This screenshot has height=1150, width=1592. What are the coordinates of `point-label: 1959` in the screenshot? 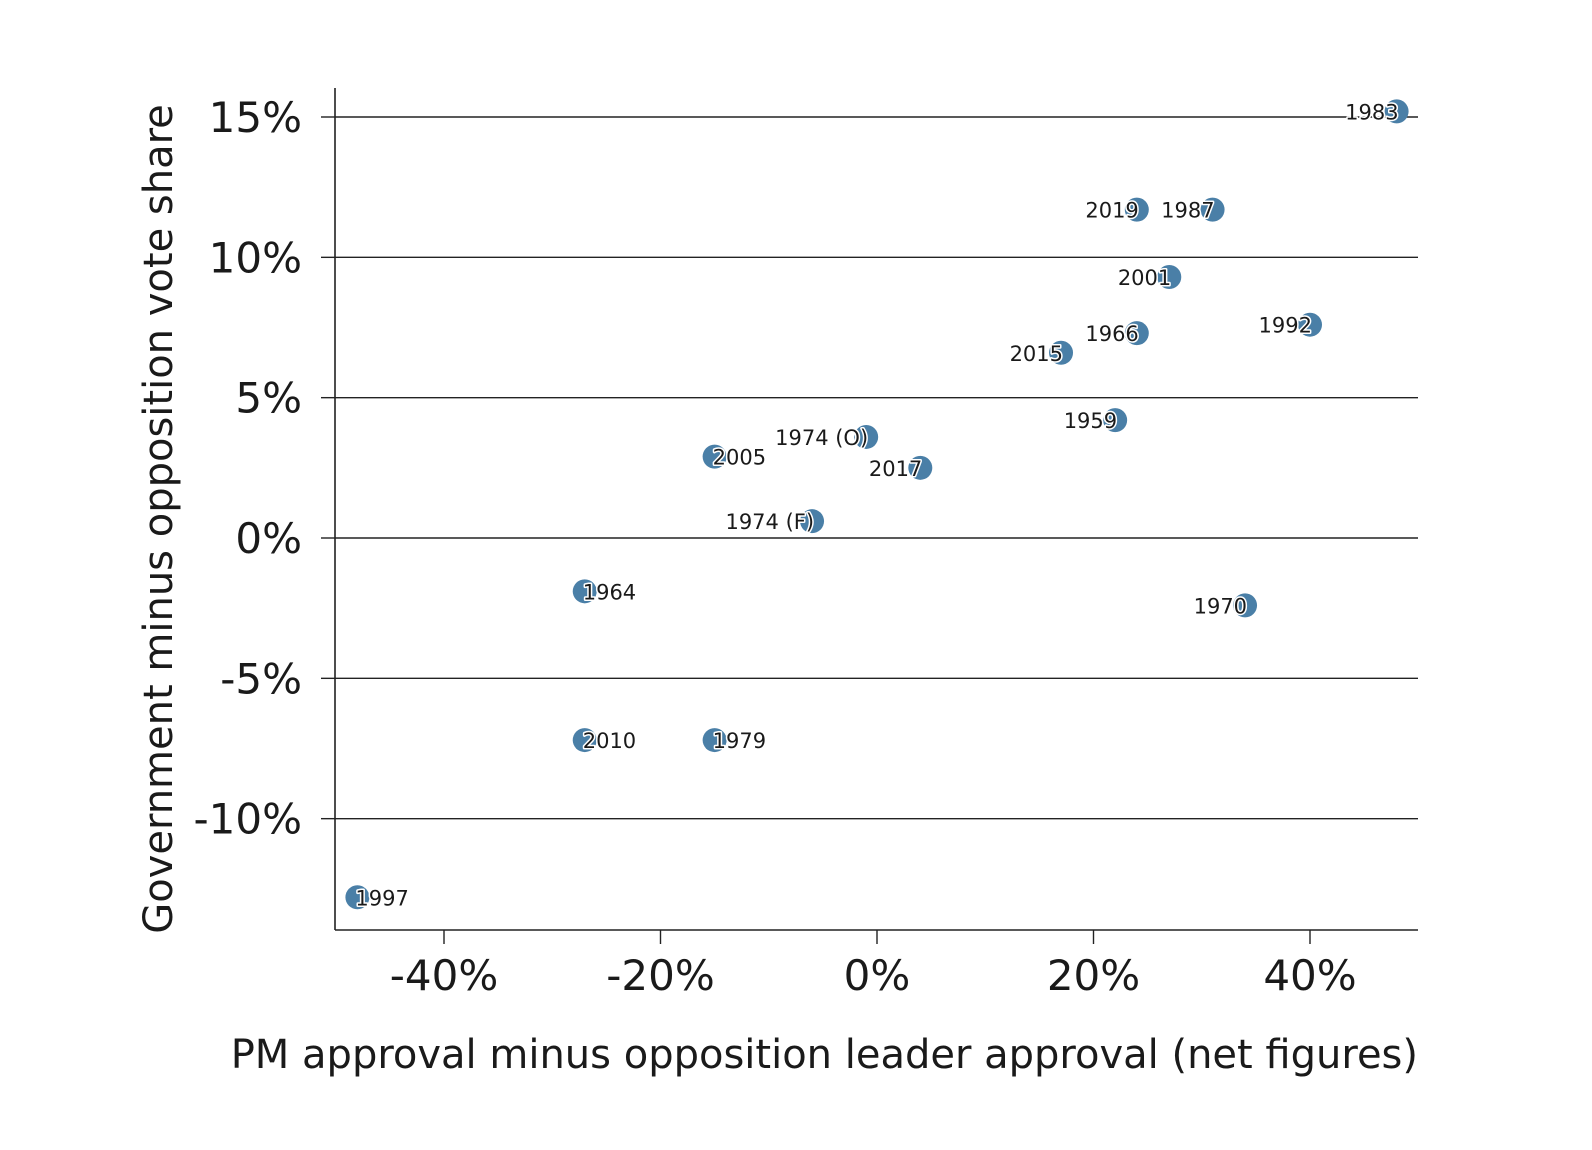 It's located at (1090, 421).